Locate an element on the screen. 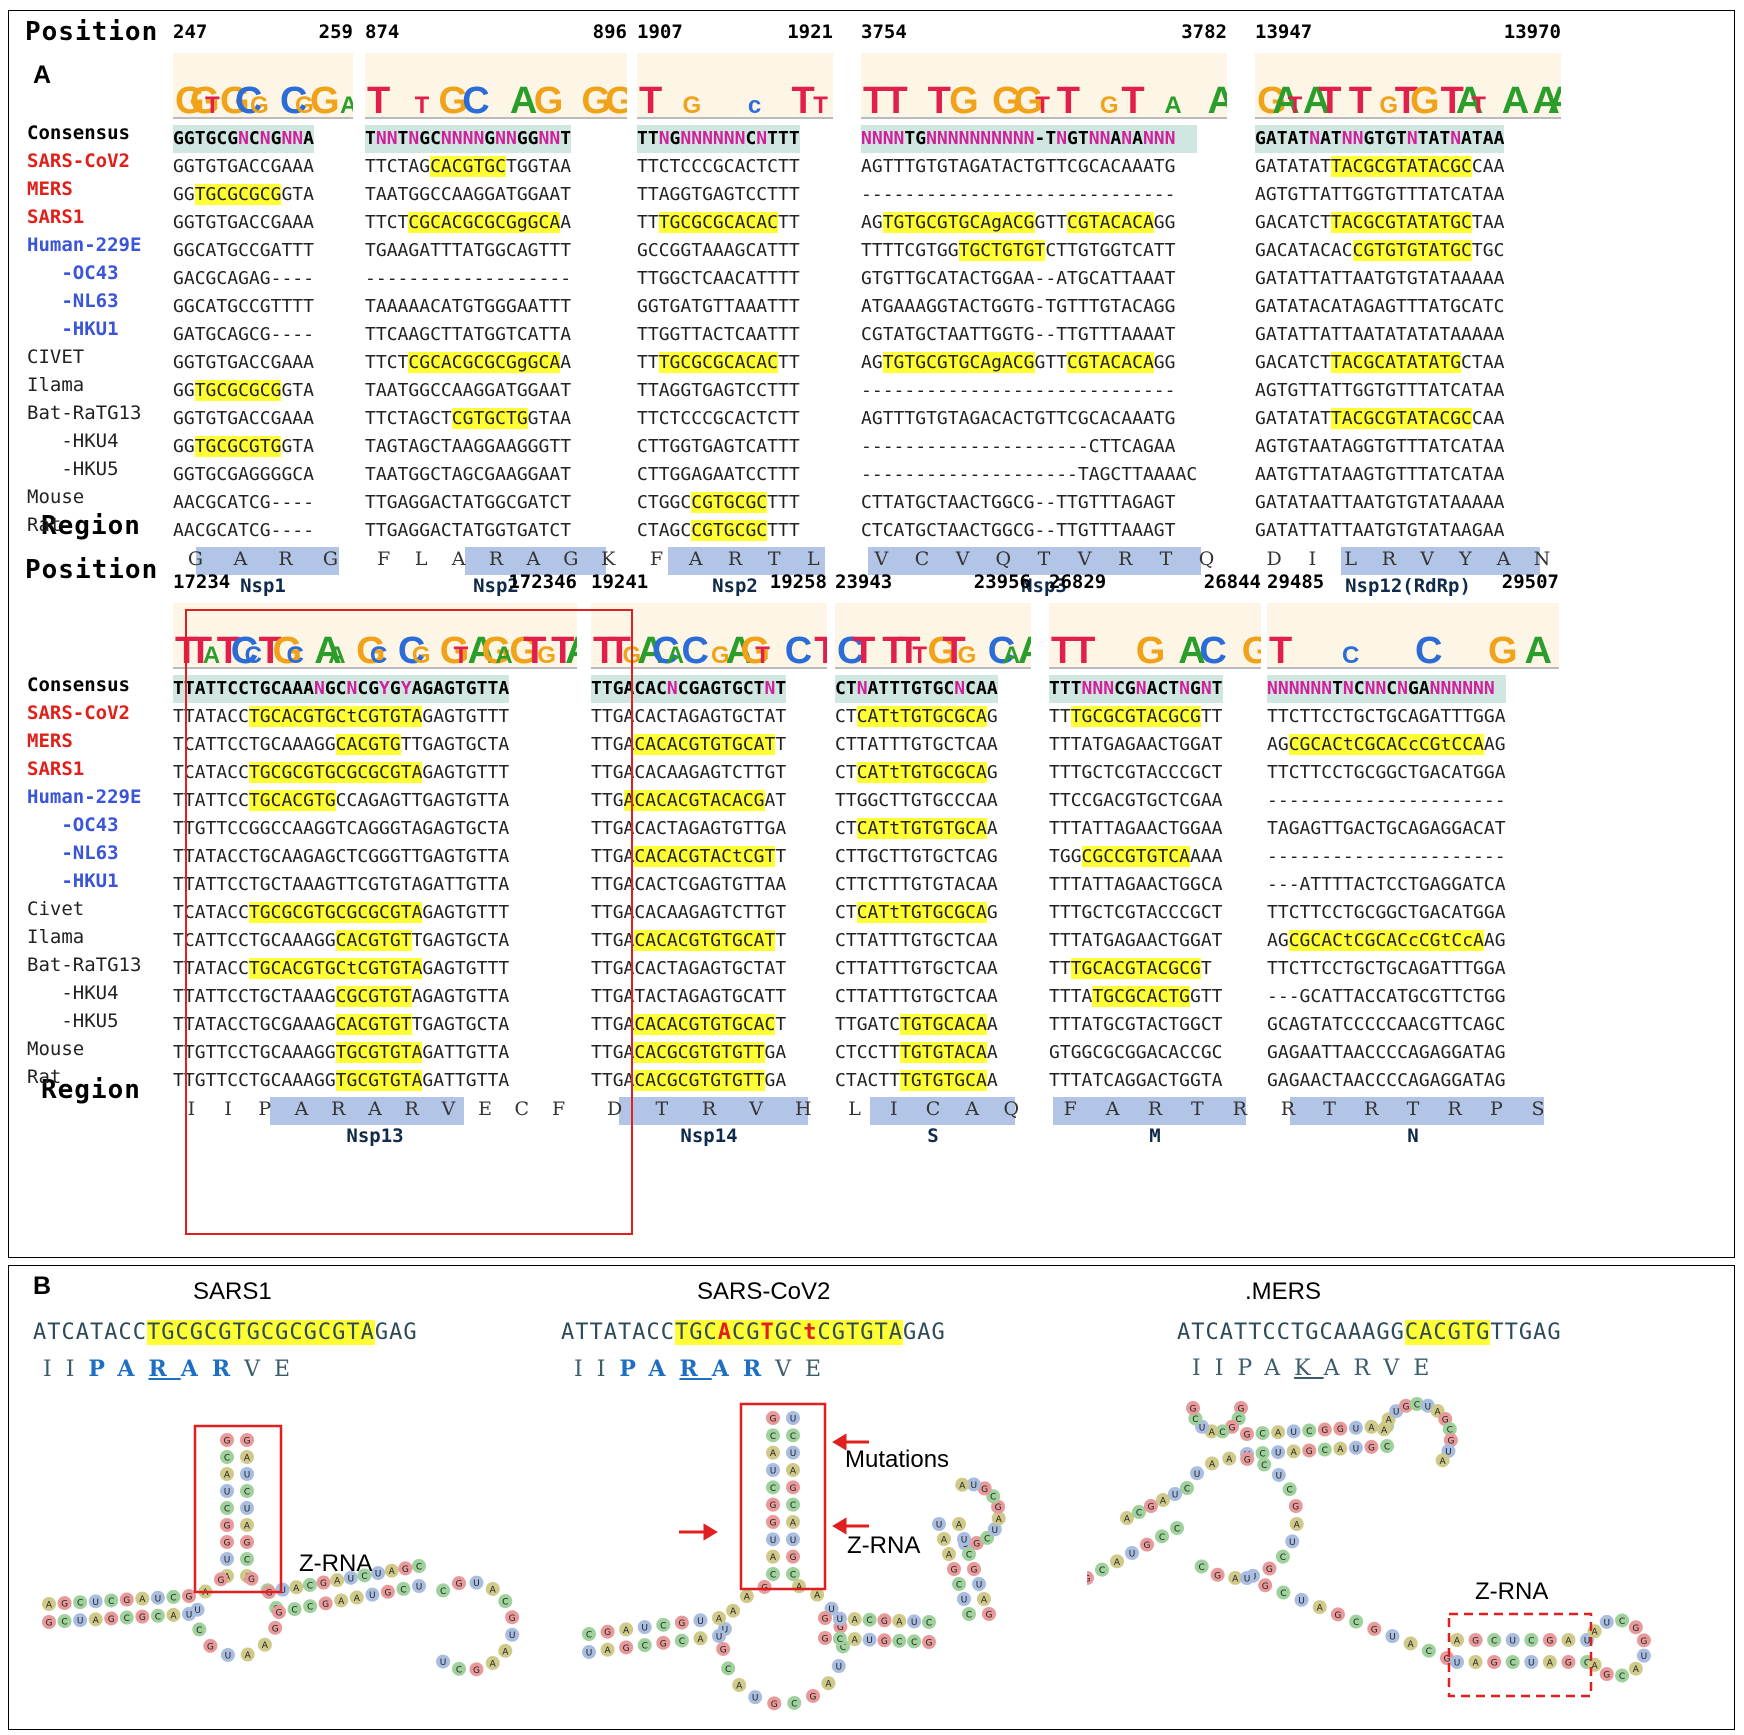 Image resolution: width=1744 pixels, height=1735 pixels. sequence-line: CTTCTTTGTGTACAA is located at coordinates (916, 884).